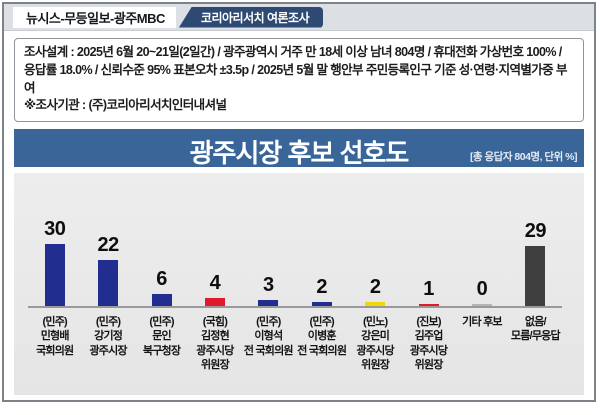 The width and height of the screenshot is (600, 415). I want to click on title-banner: 광주시장 후보 선호도 [총 응답자 804명, 단위 %], so click(299, 148).